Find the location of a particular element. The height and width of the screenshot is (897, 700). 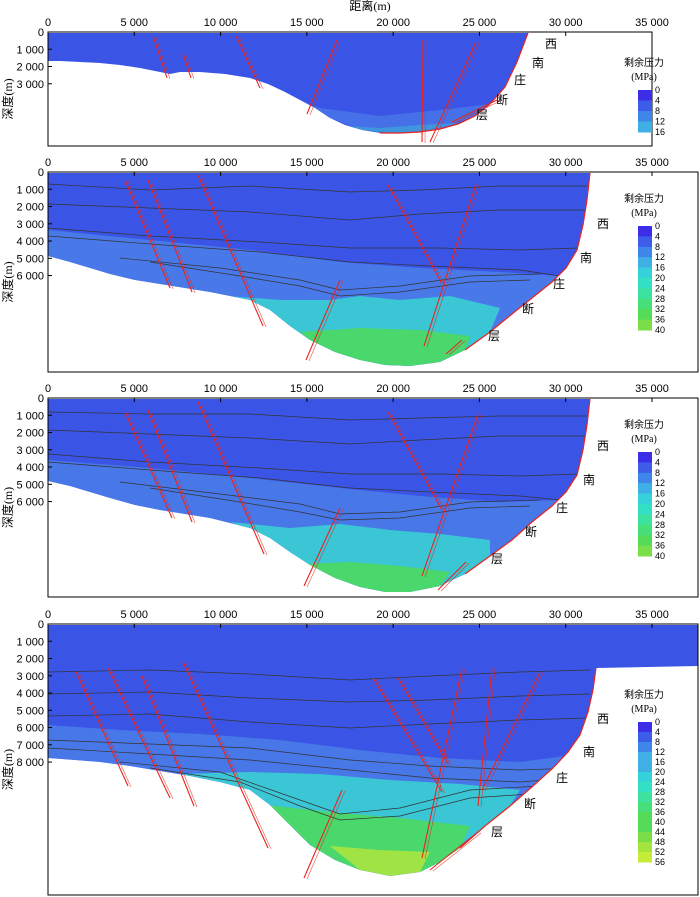

fault-name-char: 层 is located at coordinates (494, 336).